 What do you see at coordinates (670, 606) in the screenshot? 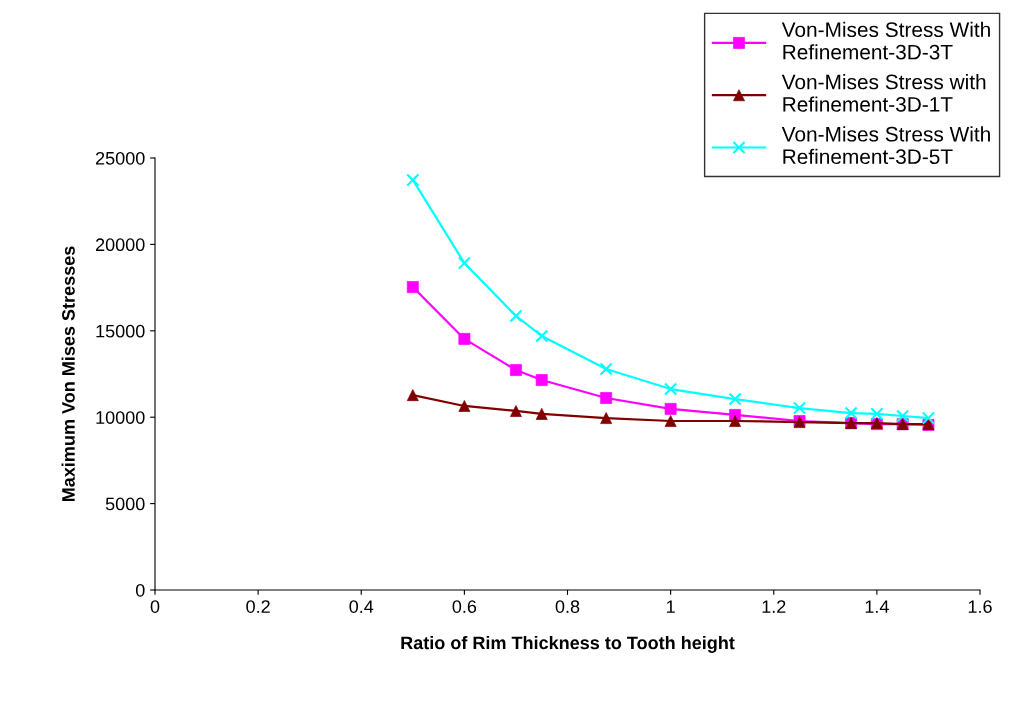
I see `x-tick-label: 1` at bounding box center [670, 606].